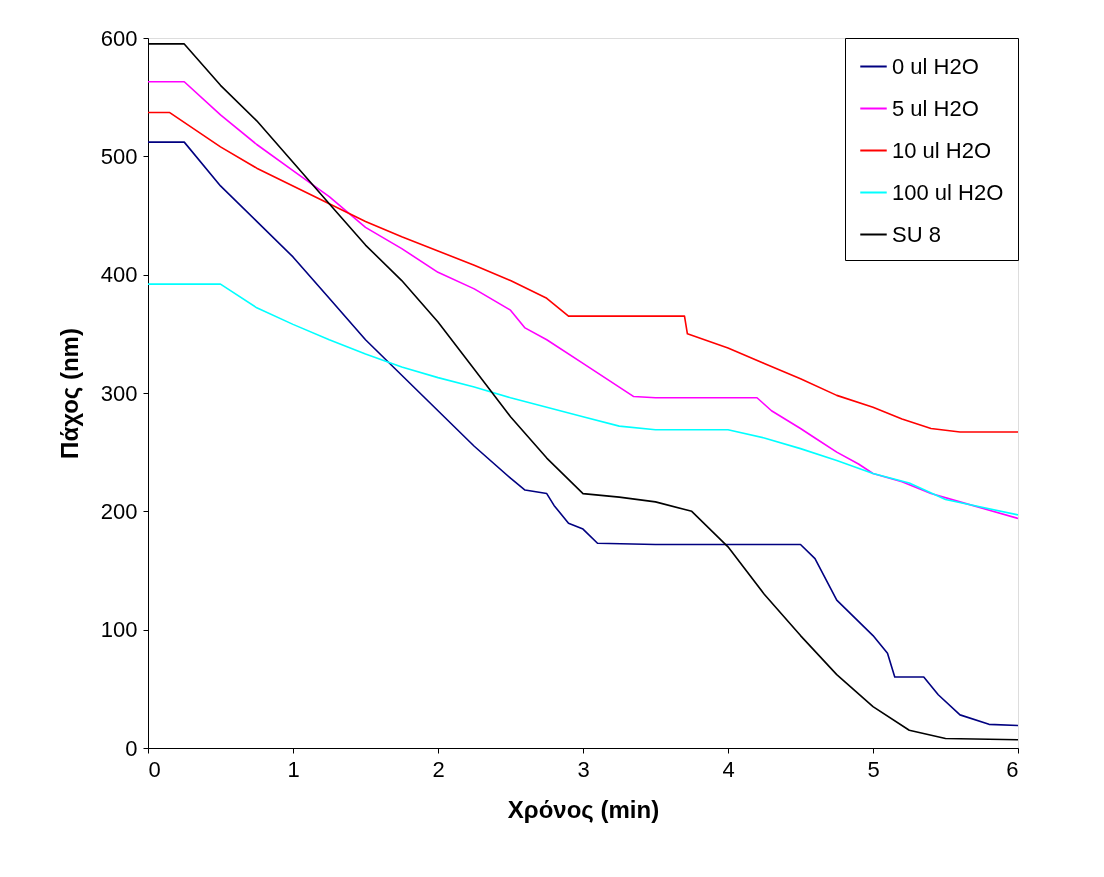  What do you see at coordinates (1012, 769) in the screenshot?
I see `x-tick-label: 6` at bounding box center [1012, 769].